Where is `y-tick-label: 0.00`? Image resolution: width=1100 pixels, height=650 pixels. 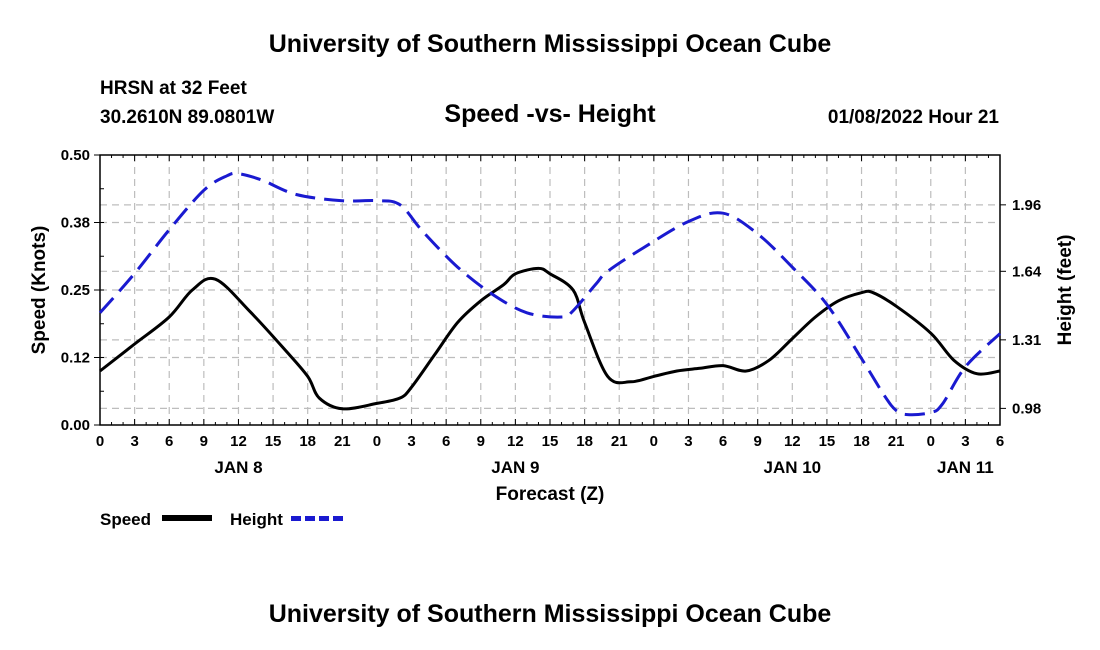
y-tick-label: 0.00 is located at coordinates (75, 425).